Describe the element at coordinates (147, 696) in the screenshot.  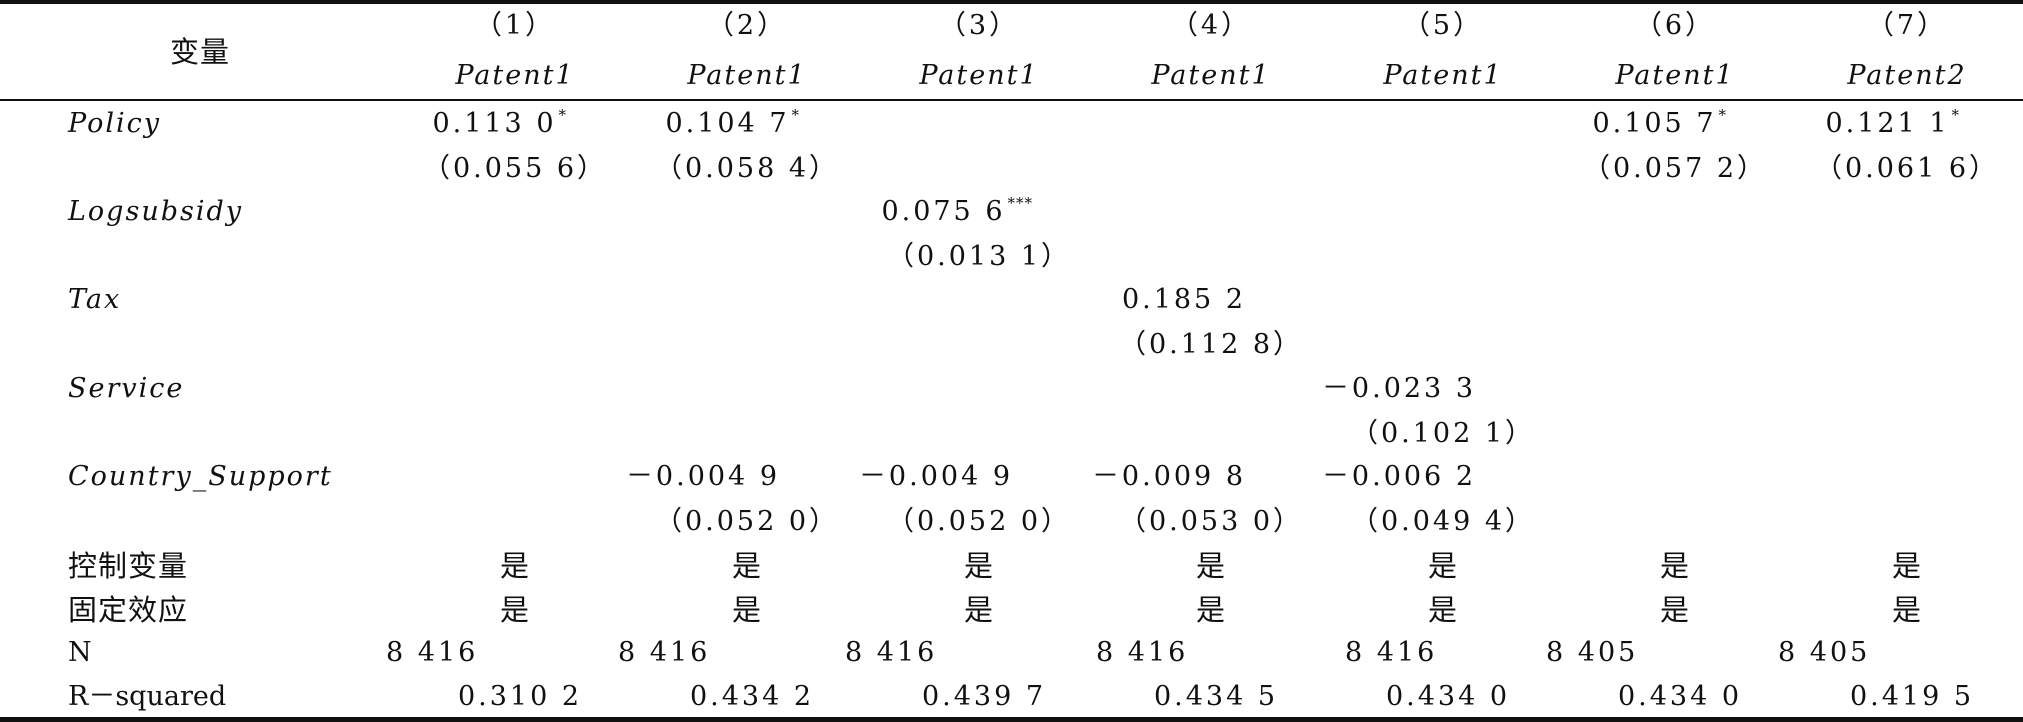
I see `r-squared-row-label: R－squared` at that location.